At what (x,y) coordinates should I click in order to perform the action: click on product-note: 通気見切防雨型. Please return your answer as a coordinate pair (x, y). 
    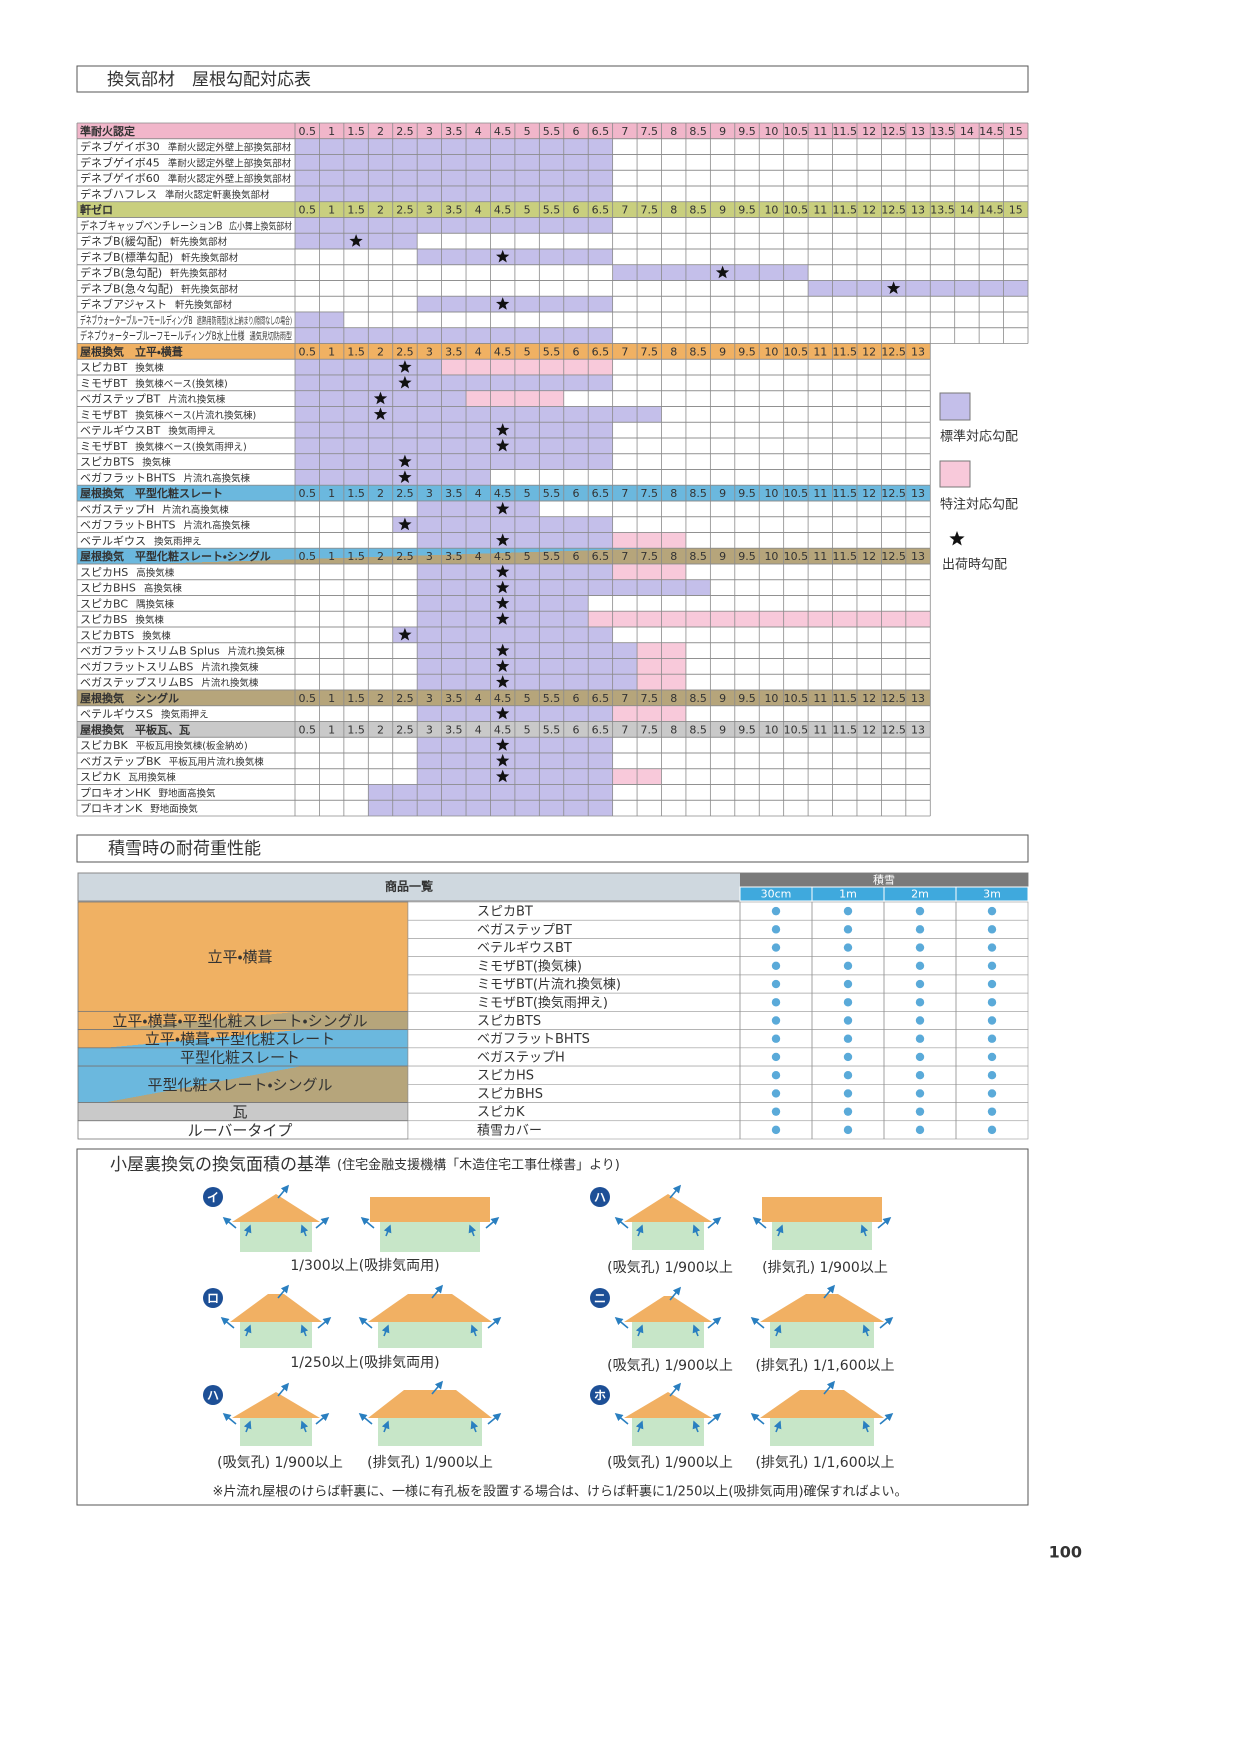
    Looking at the image, I should click on (271, 336).